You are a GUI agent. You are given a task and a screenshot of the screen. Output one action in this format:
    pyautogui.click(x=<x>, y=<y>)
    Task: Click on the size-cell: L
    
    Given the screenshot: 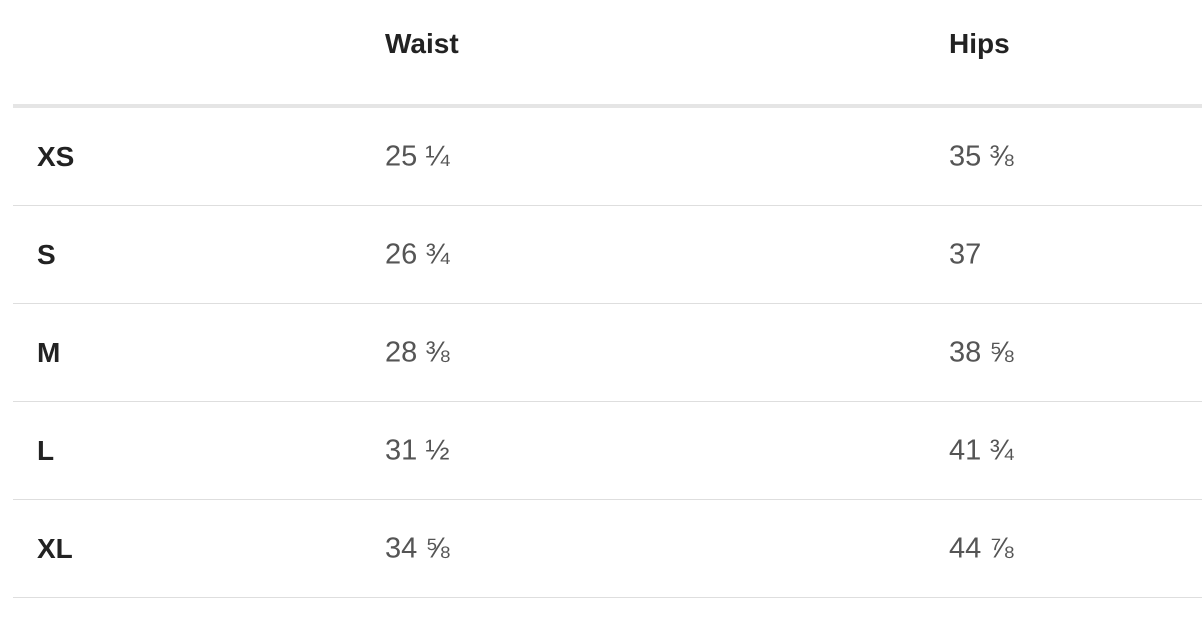 What is the action you would take?
    pyautogui.click(x=46, y=450)
    